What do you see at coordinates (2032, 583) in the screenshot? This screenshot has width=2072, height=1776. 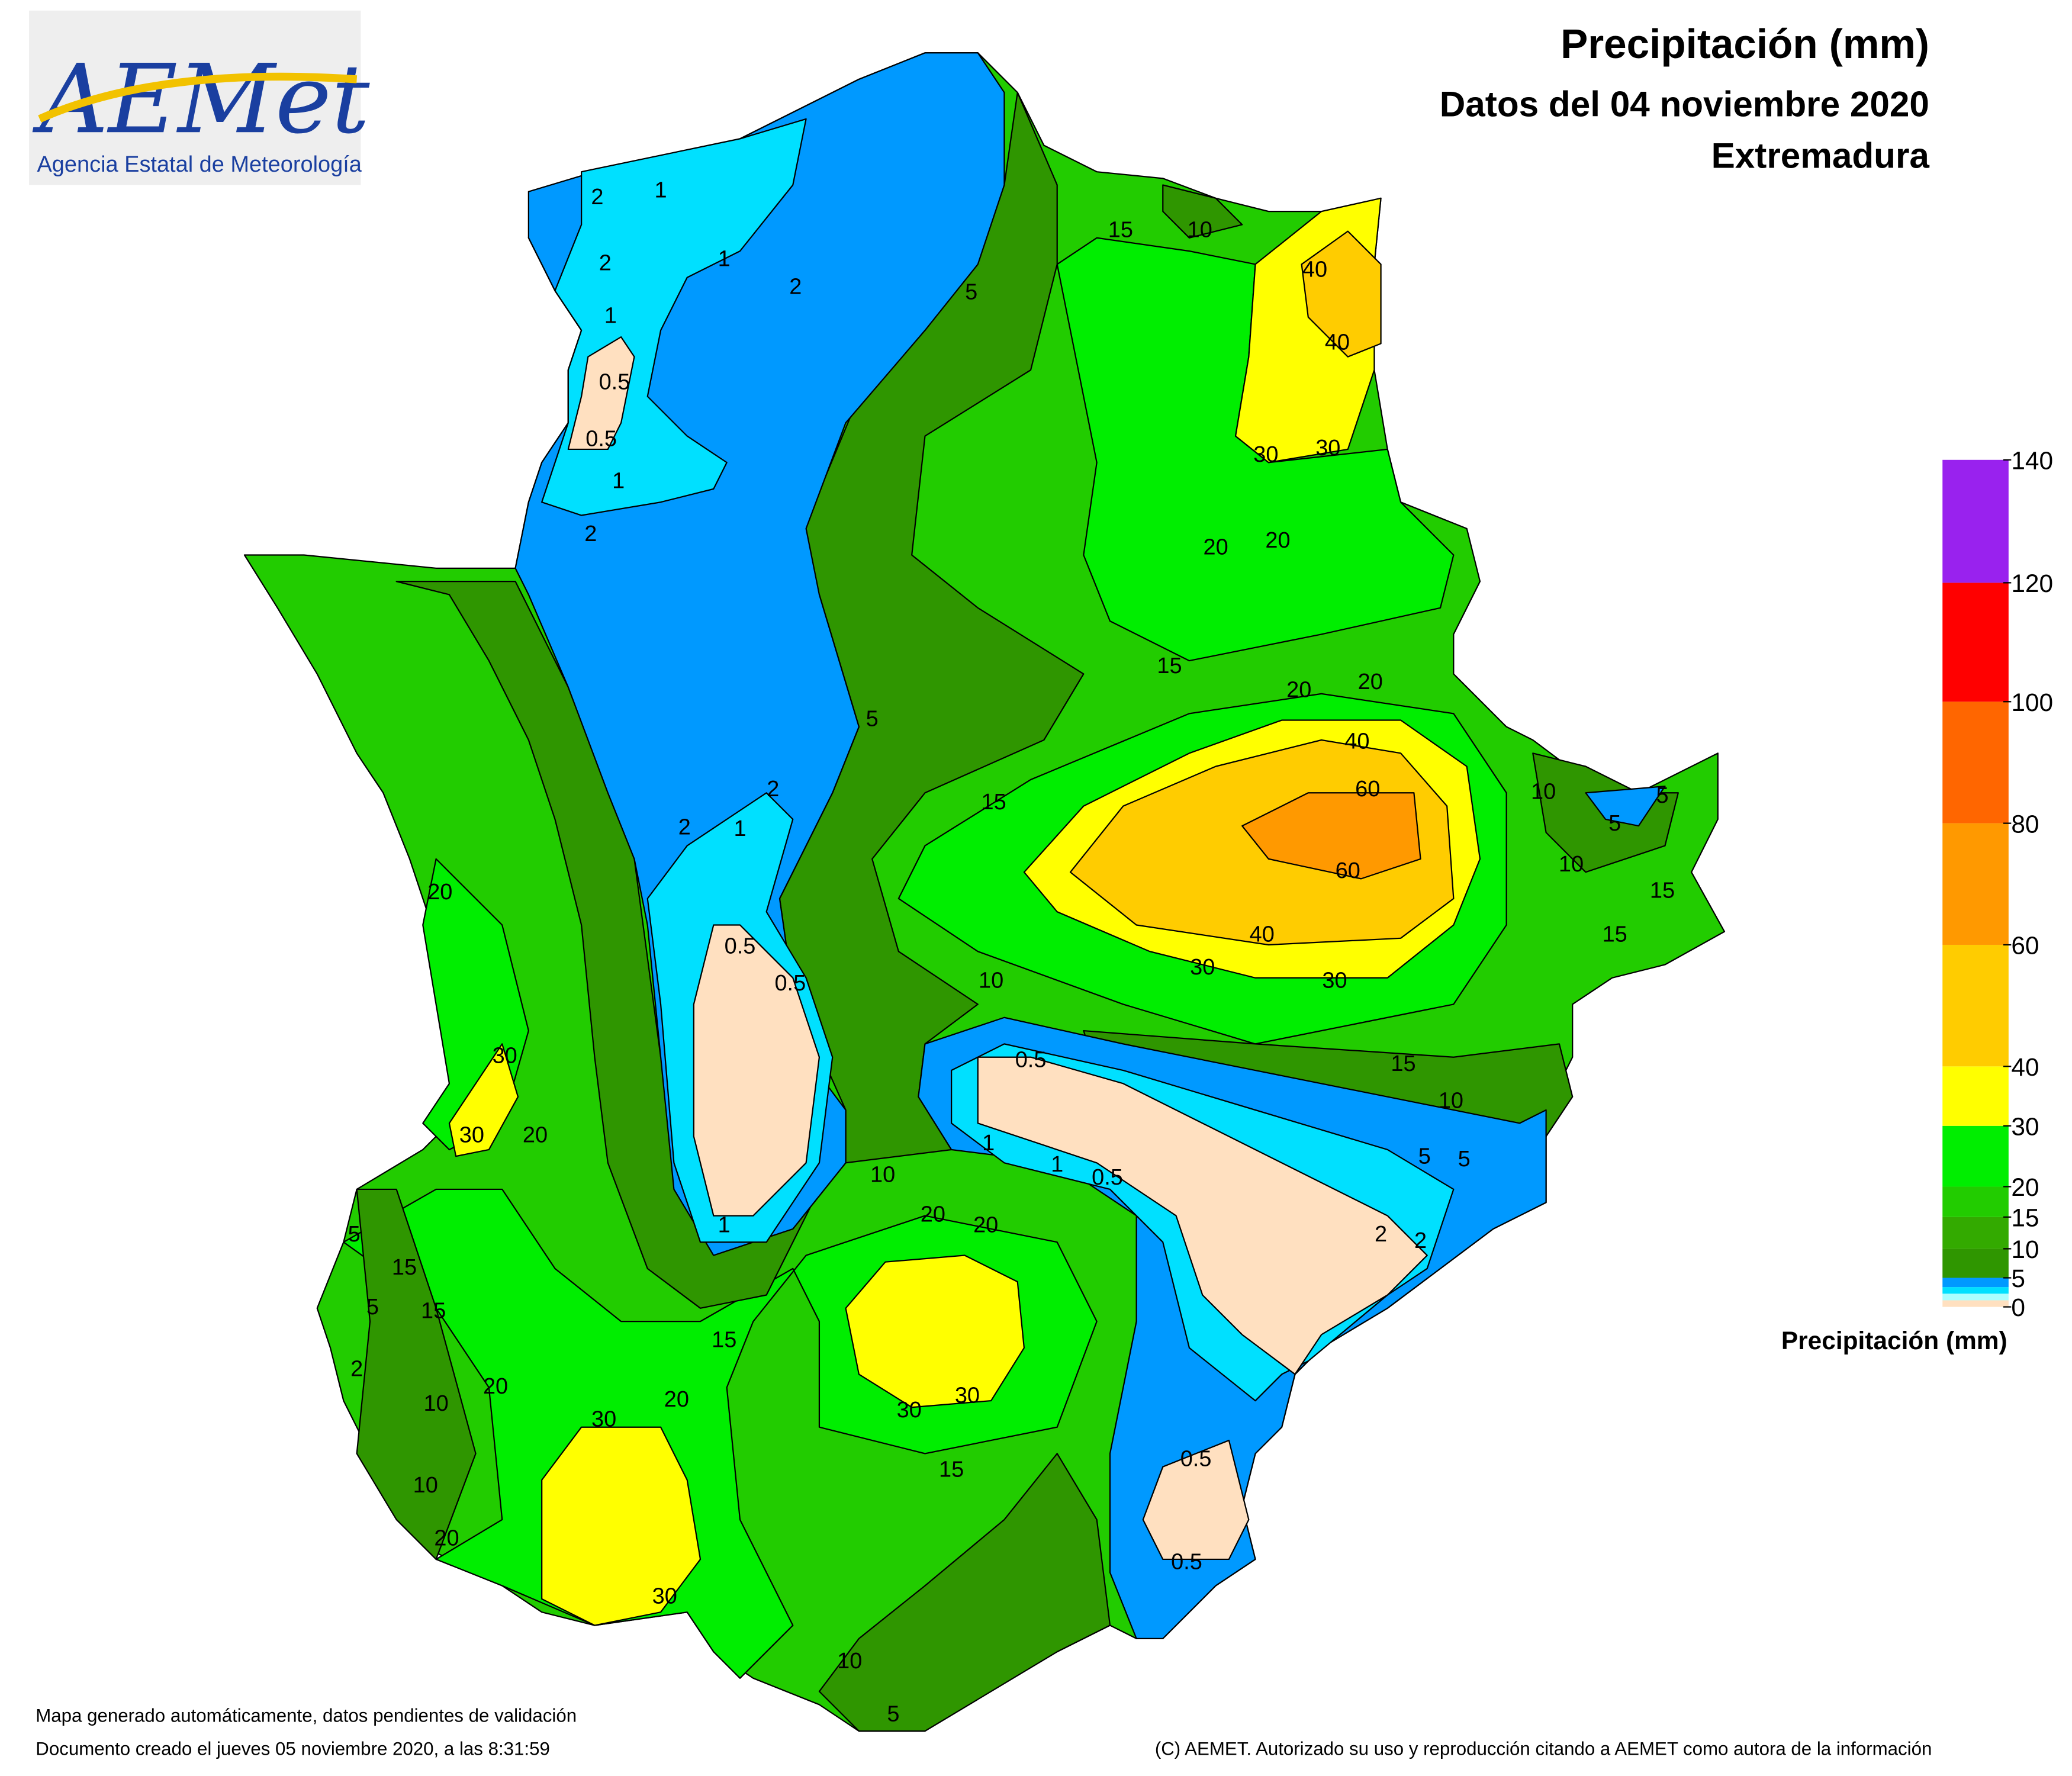 I see `legend-tick-label: 120` at bounding box center [2032, 583].